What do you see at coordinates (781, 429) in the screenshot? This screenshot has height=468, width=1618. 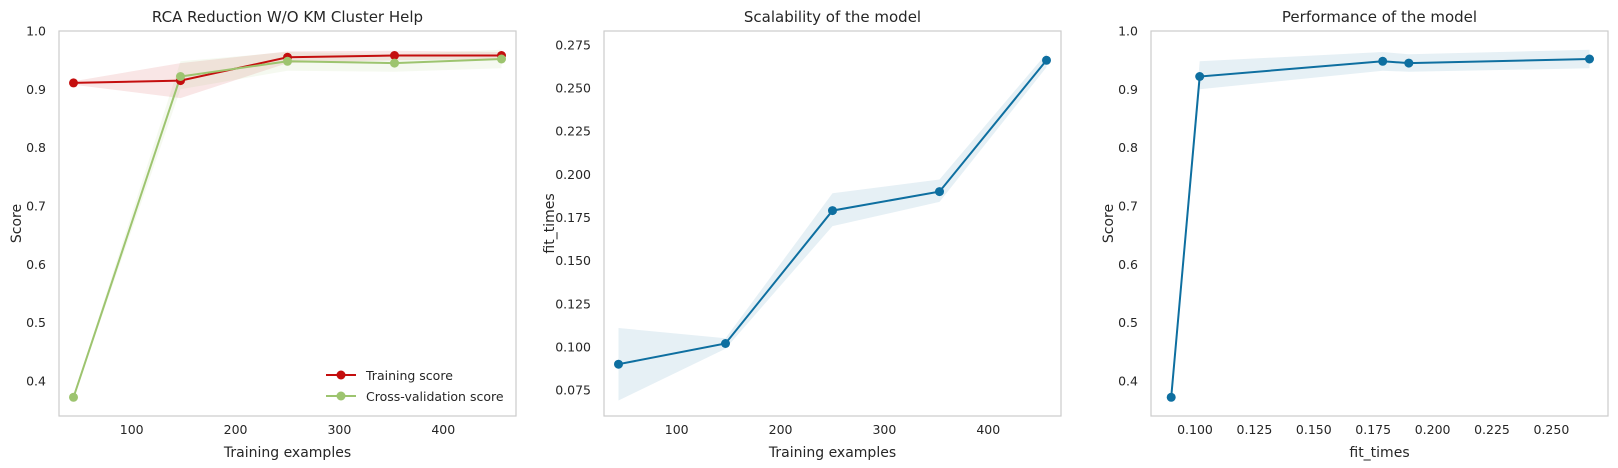 I see `x-tick-label-2-2: 200` at bounding box center [781, 429].